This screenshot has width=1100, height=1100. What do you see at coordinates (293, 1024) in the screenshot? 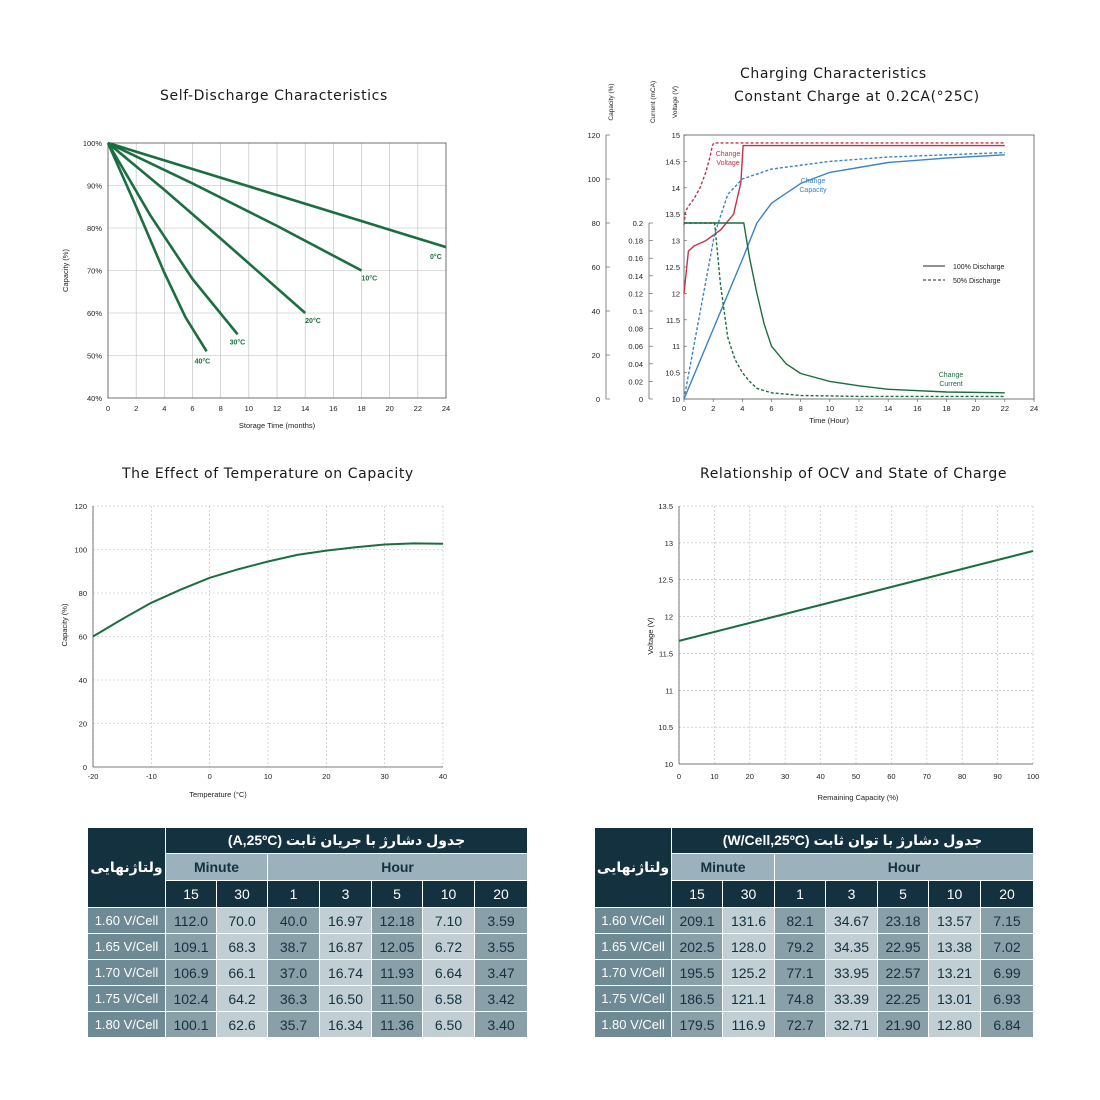
I see `table-cell: 35.7` at bounding box center [293, 1024].